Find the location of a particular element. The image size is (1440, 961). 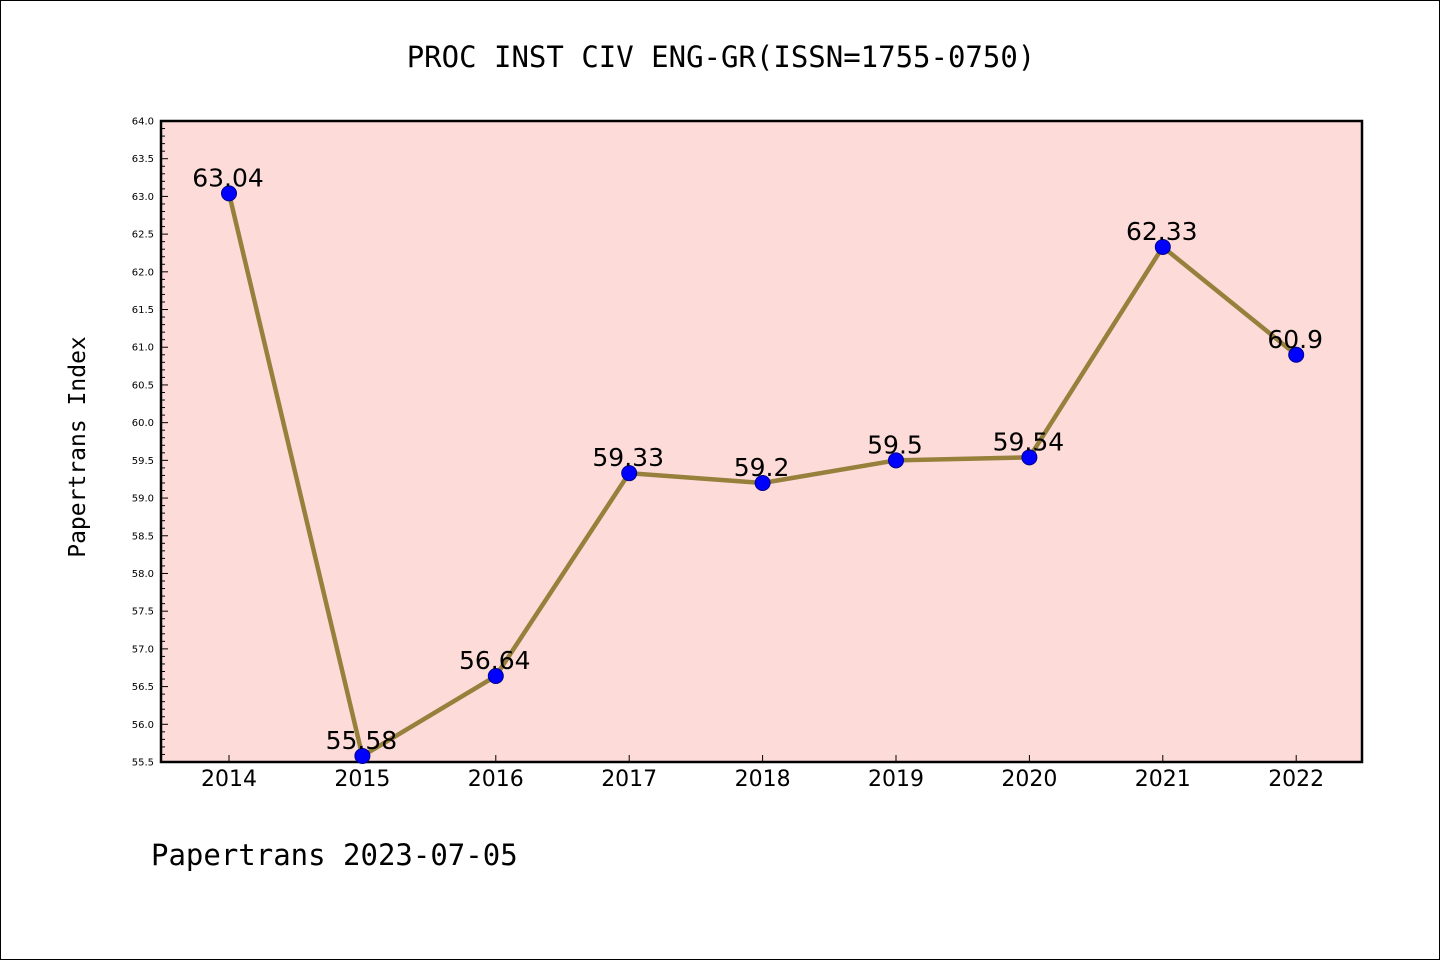

y-tick-label: 64.0 is located at coordinates (143, 122).